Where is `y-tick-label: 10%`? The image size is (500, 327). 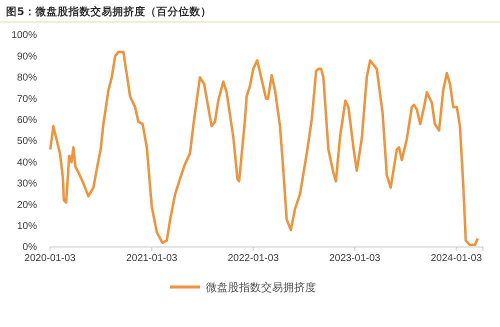 y-tick-label: 10% is located at coordinates (27, 226).